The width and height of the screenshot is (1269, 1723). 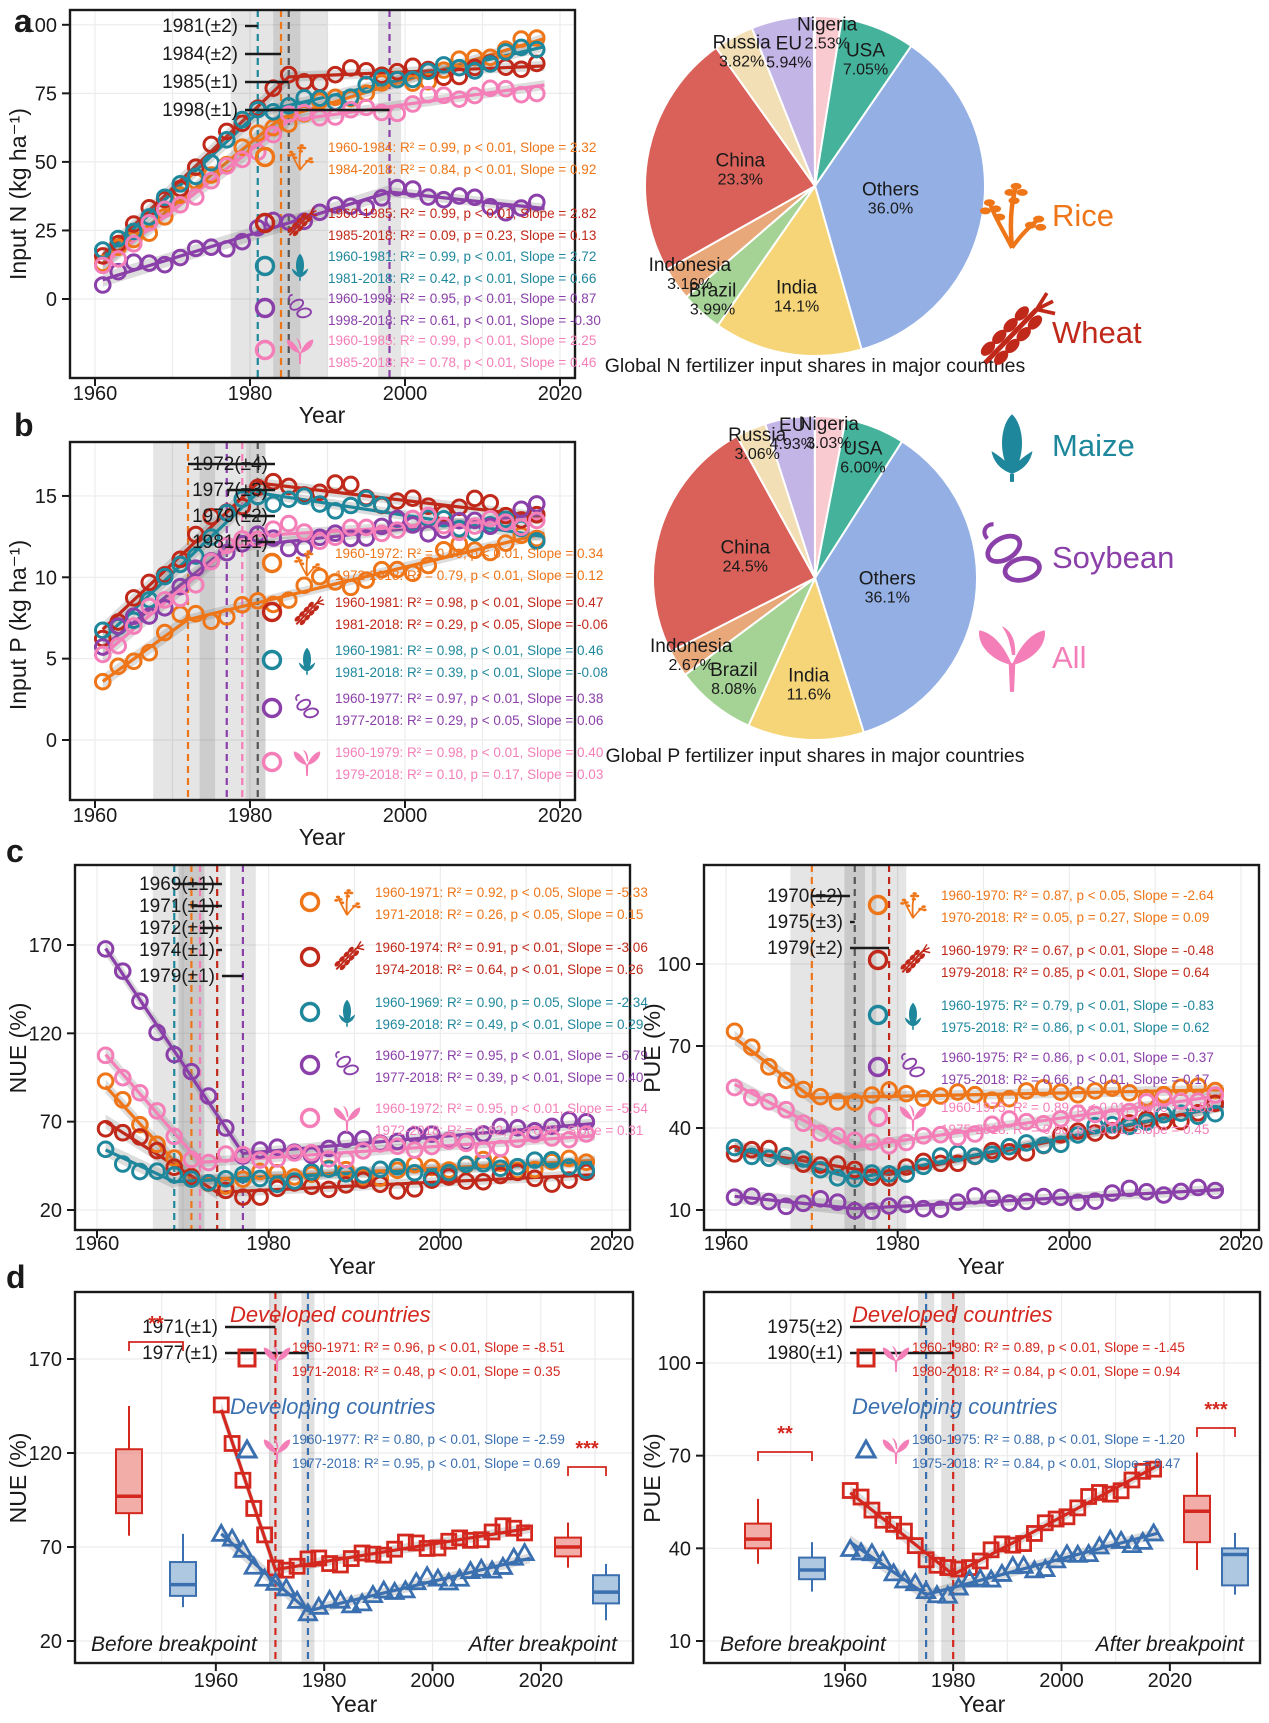 What do you see at coordinates (177, 906) in the screenshot?
I see `svg-text: 1971(±1)` at bounding box center [177, 906].